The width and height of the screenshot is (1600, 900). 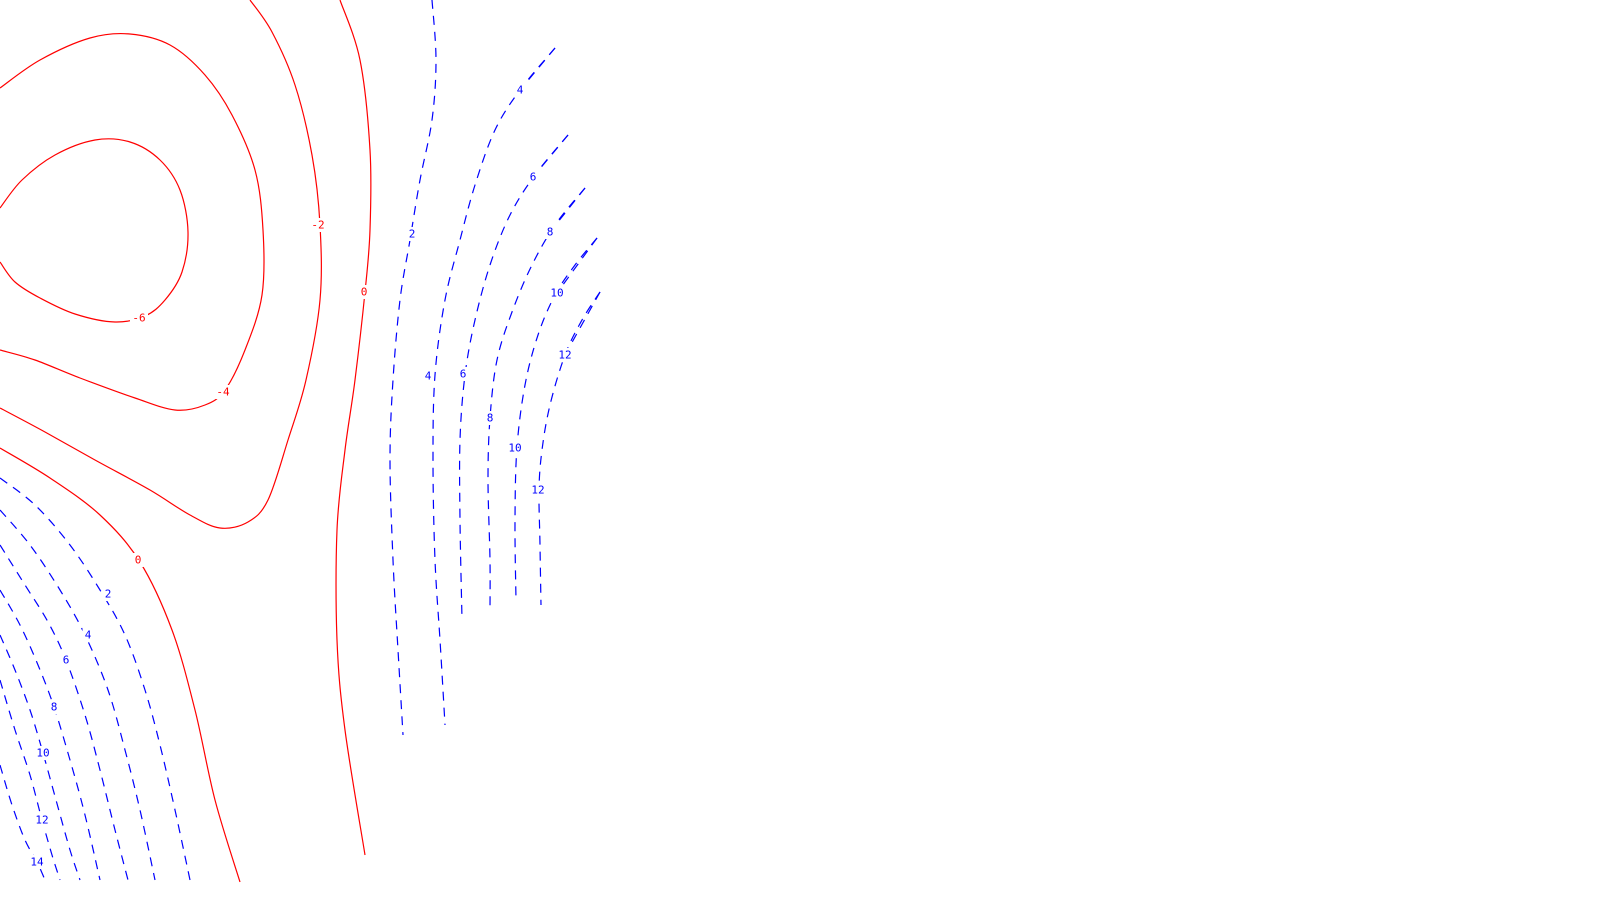 I want to click on contour-label-14: 14, so click(x=37, y=862).